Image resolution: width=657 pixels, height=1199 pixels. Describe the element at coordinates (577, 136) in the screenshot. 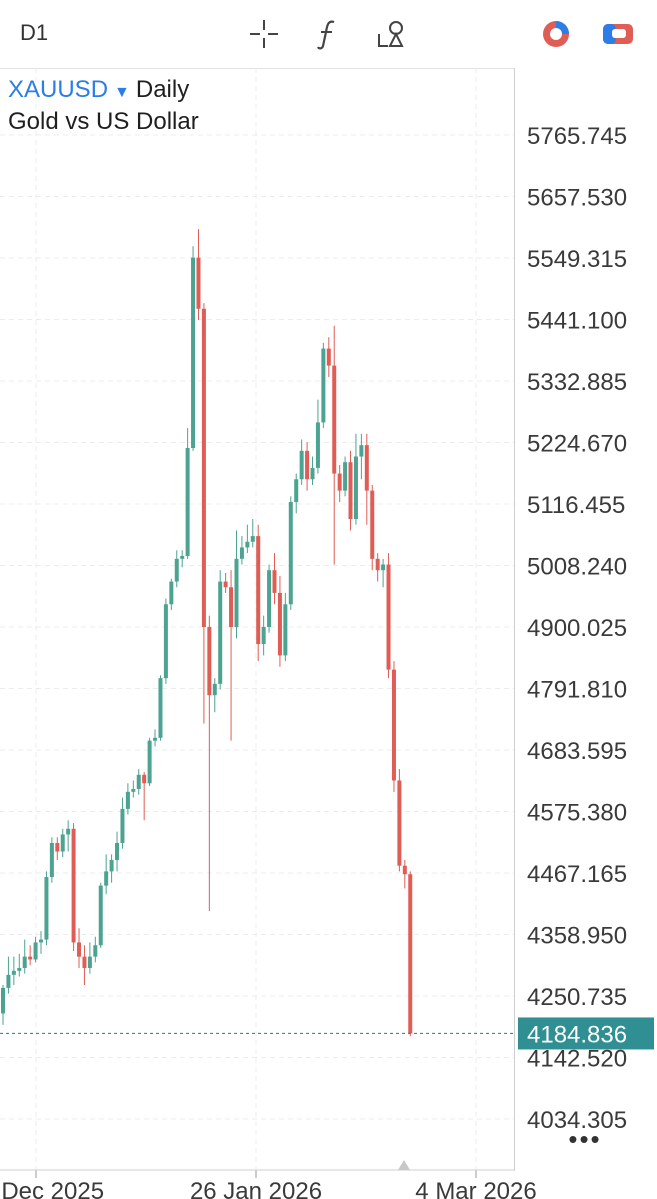

I see `y-tick-label: 5765.745` at that location.